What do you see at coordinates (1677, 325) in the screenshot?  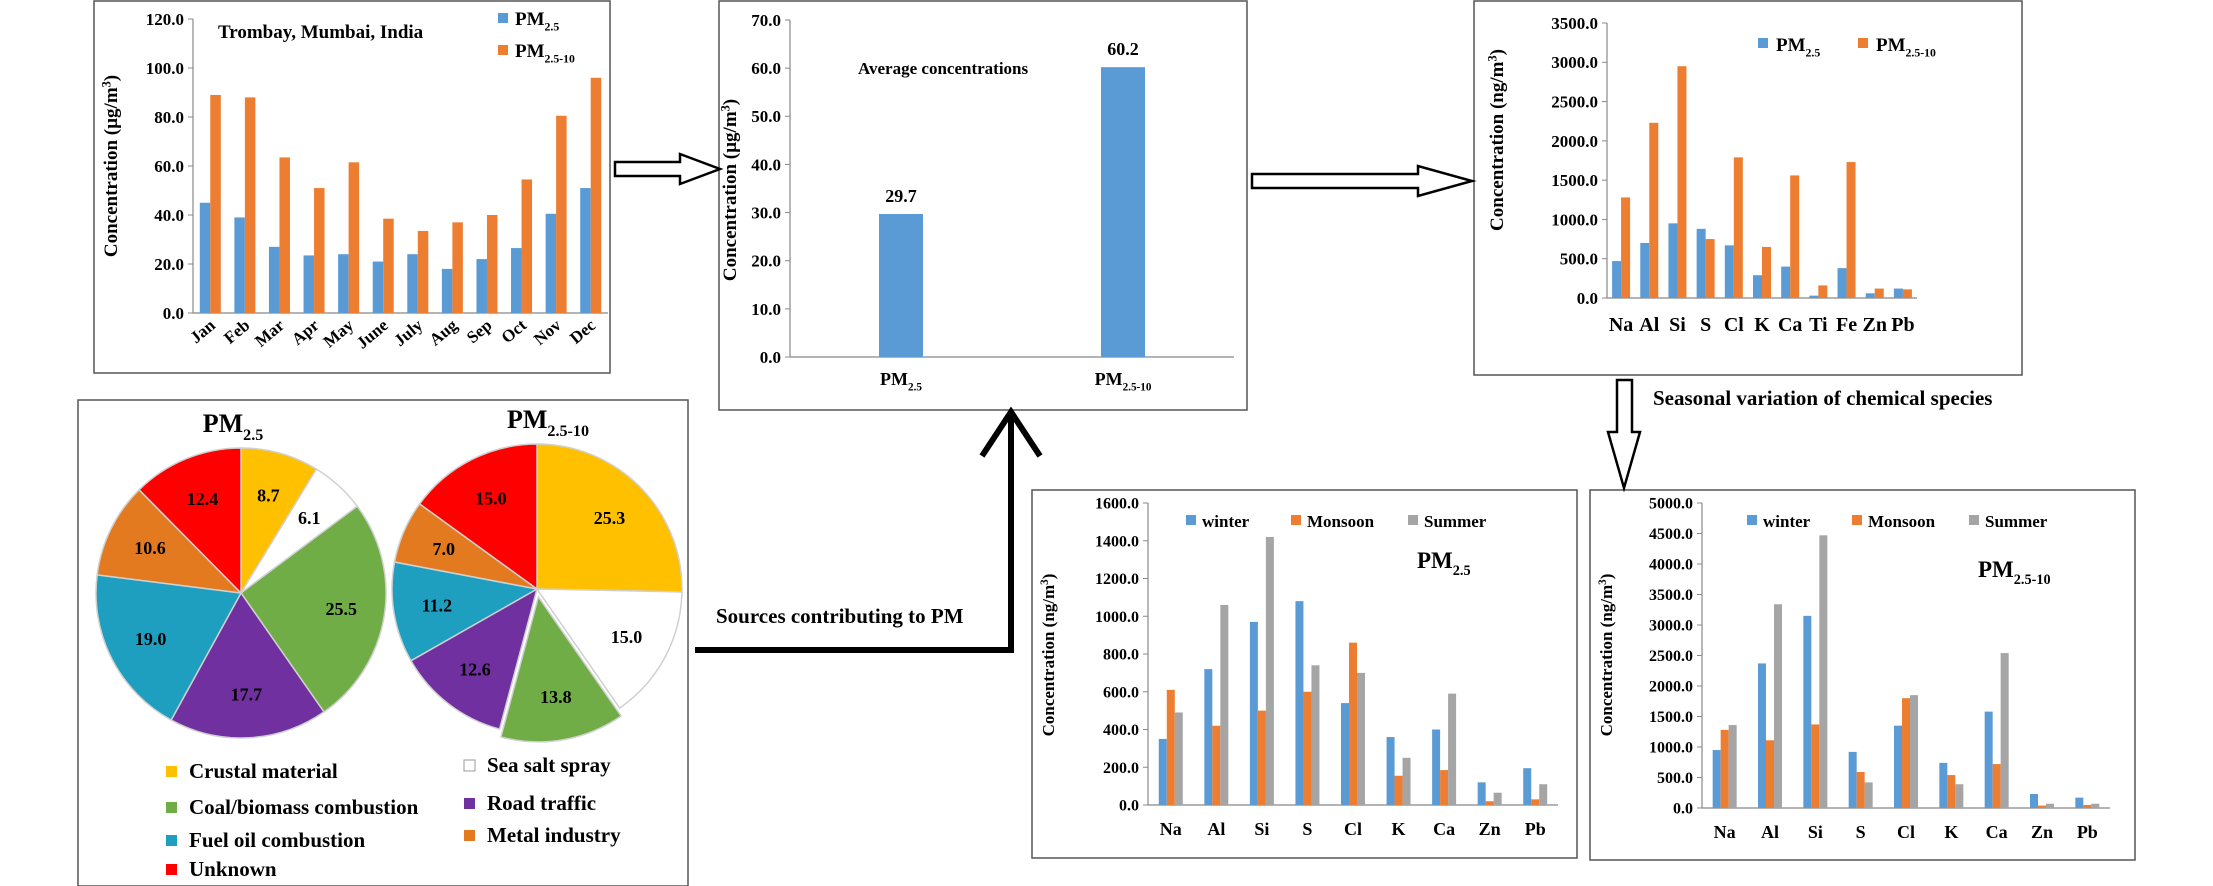 I see `species-x-label: Si` at bounding box center [1677, 325].